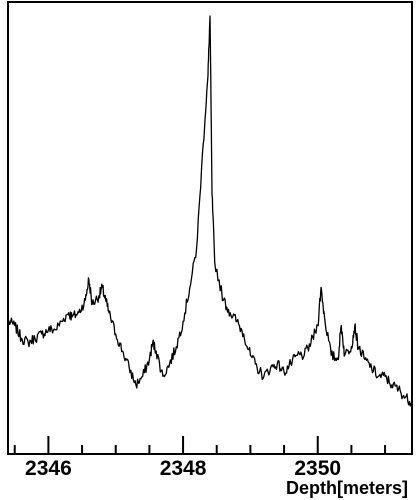 The height and width of the screenshot is (500, 417). Describe the element at coordinates (347, 488) in the screenshot. I see `x-axis-title: Depth[meters]` at that location.